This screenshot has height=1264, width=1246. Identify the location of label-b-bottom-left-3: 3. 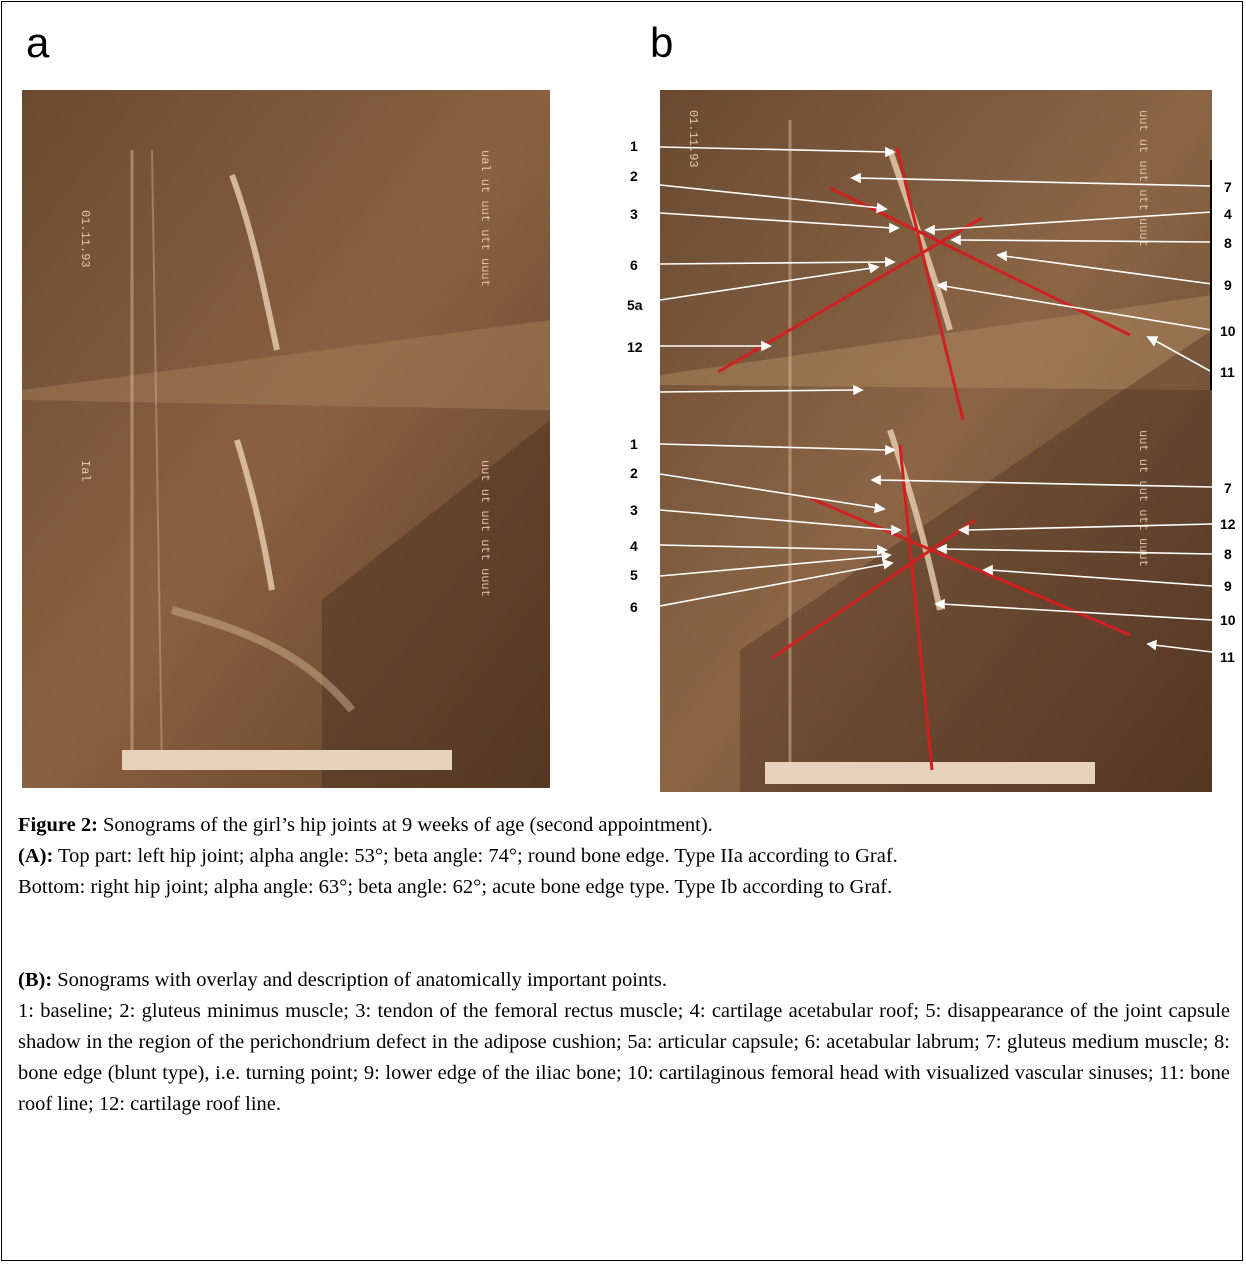
(634, 510).